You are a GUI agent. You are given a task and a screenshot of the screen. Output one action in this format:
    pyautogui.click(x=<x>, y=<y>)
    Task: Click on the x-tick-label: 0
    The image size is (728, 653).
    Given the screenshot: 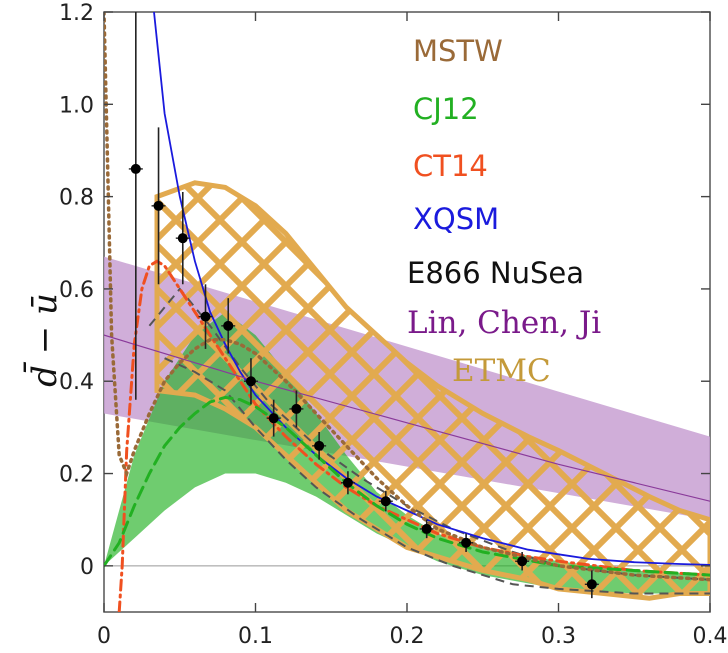 What is the action you would take?
    pyautogui.click(x=104, y=636)
    